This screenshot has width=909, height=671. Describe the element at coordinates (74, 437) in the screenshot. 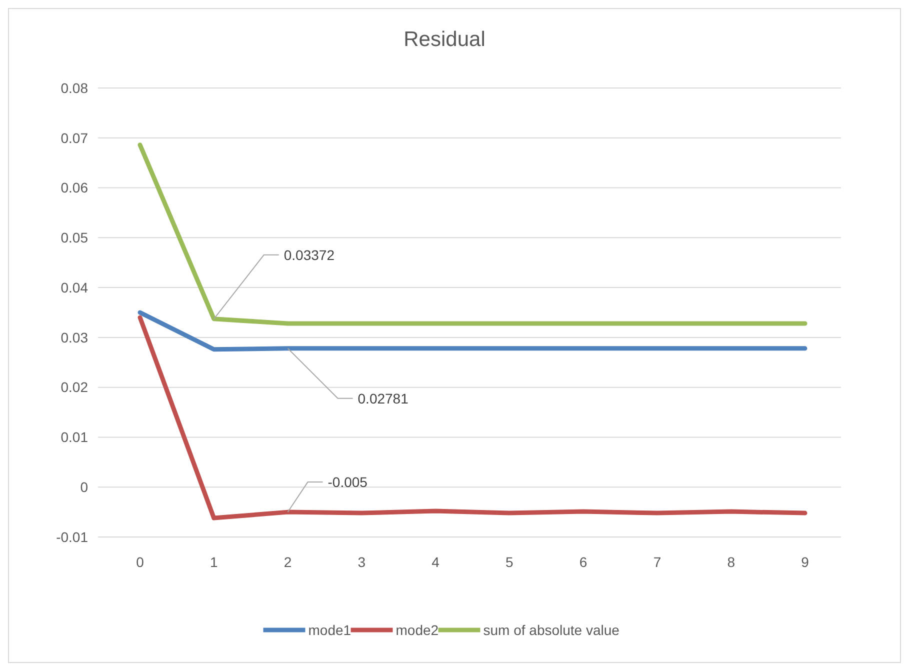

I see `y-tick-label: 0.01` at that location.